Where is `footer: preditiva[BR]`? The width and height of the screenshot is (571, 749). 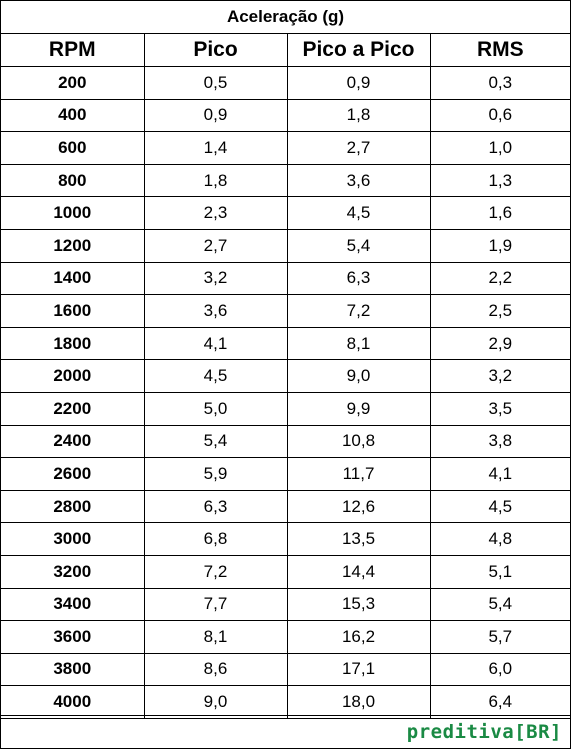 footer: preditiva[BR] is located at coordinates (285, 732).